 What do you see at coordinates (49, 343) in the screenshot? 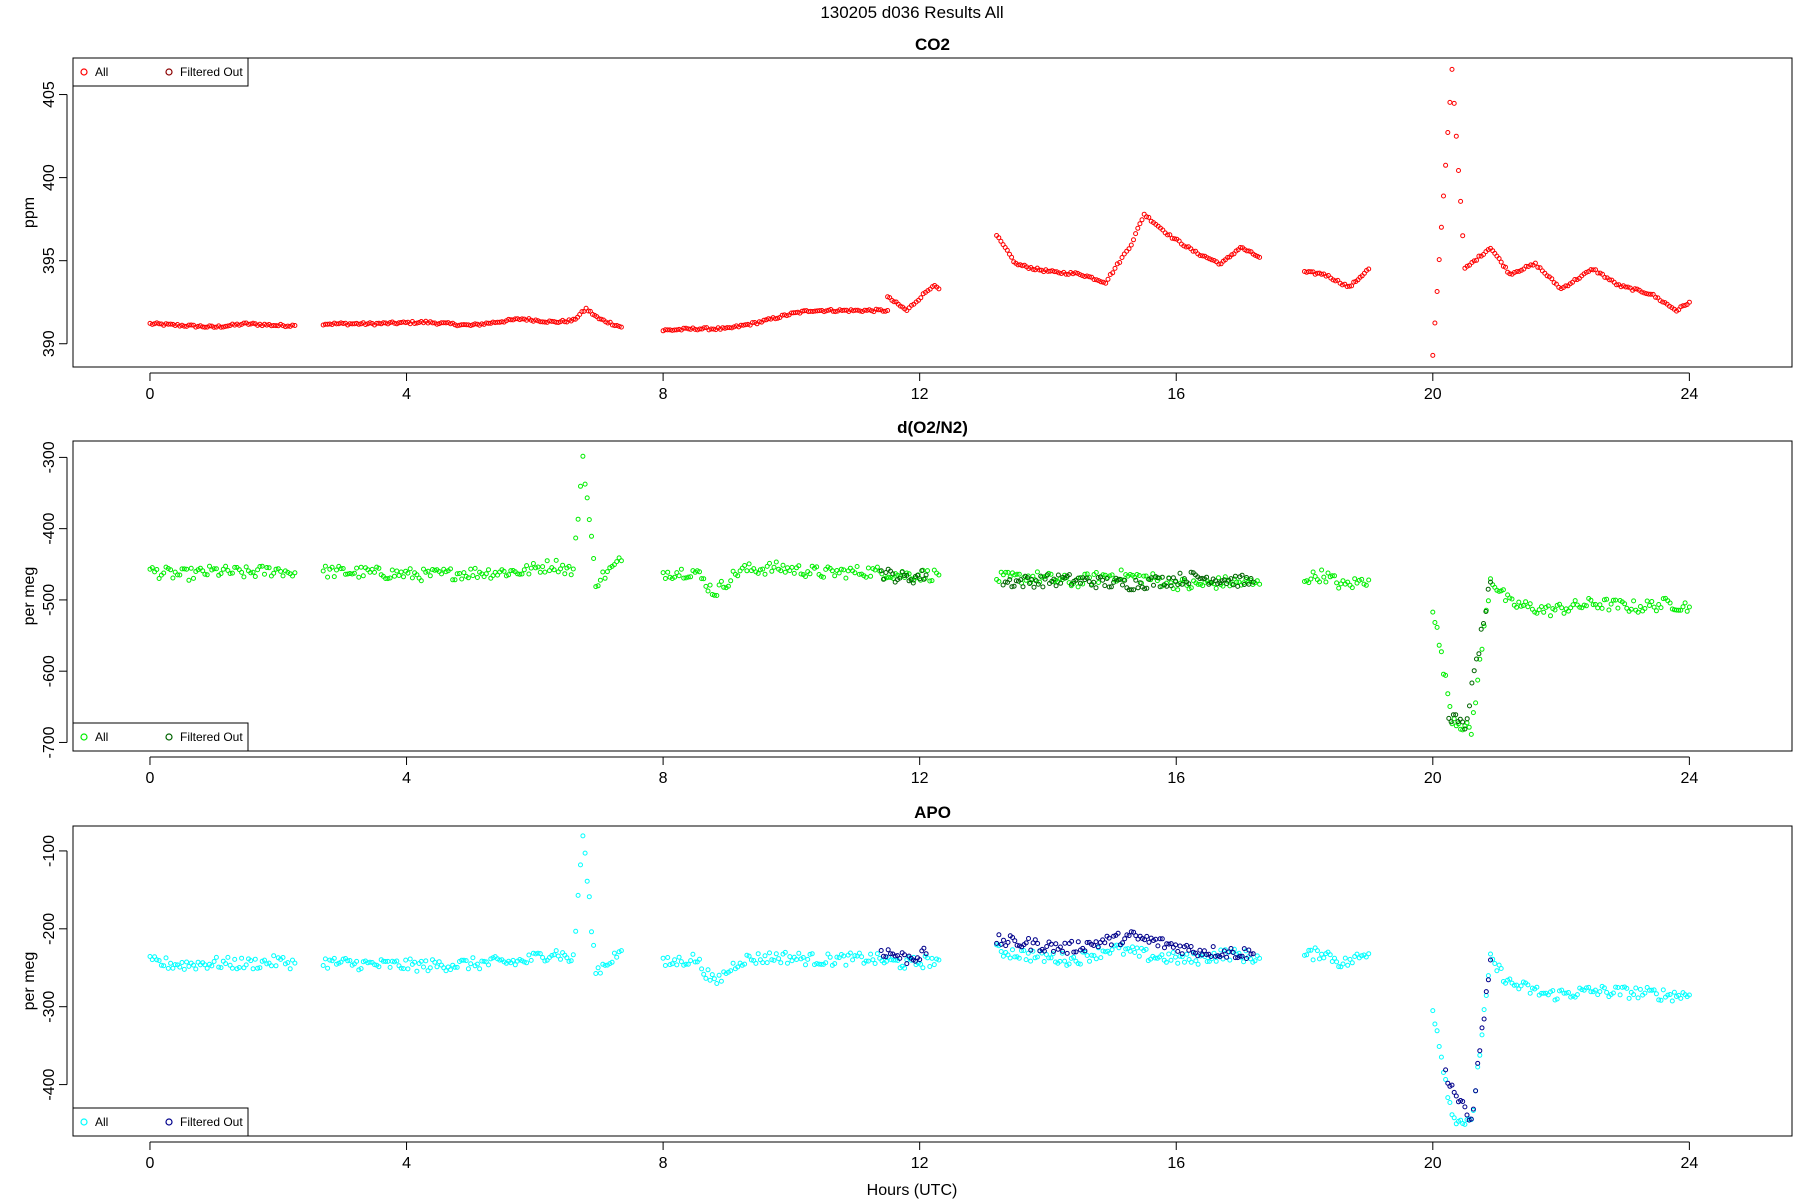
I see `y-tick-label: 390` at bounding box center [49, 343].